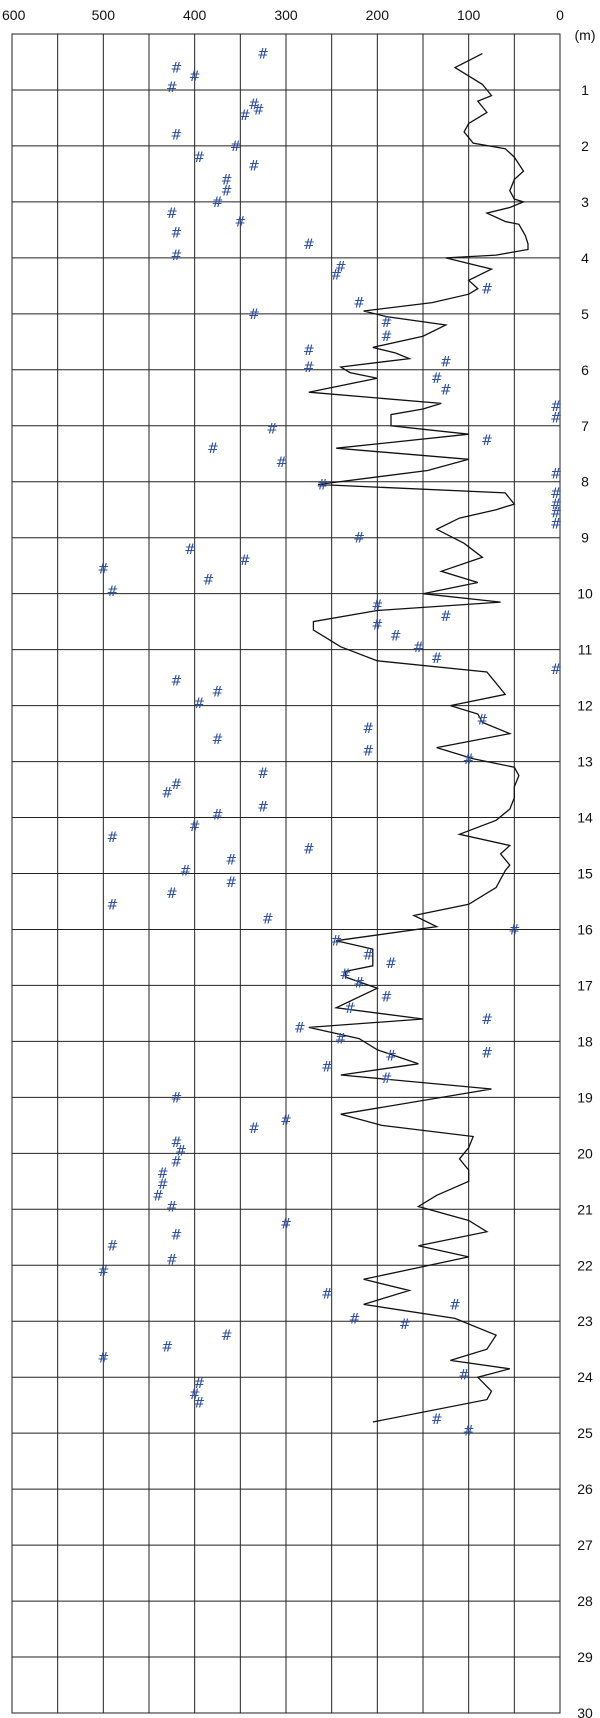 This screenshot has width=600, height=1718. I want to click on y-tick-label: 17, so click(585, 985).